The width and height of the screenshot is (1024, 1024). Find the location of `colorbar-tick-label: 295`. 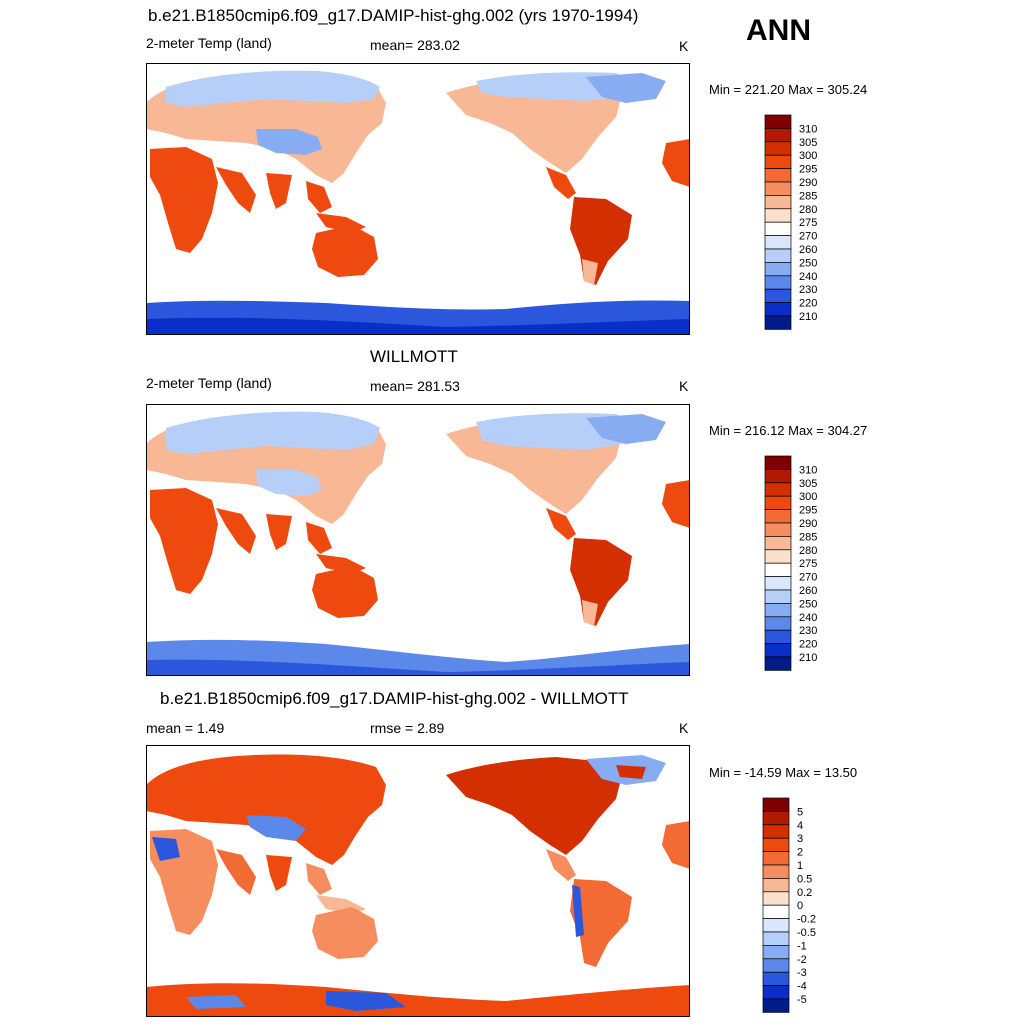

colorbar-tick-label: 295 is located at coordinates (808, 170).